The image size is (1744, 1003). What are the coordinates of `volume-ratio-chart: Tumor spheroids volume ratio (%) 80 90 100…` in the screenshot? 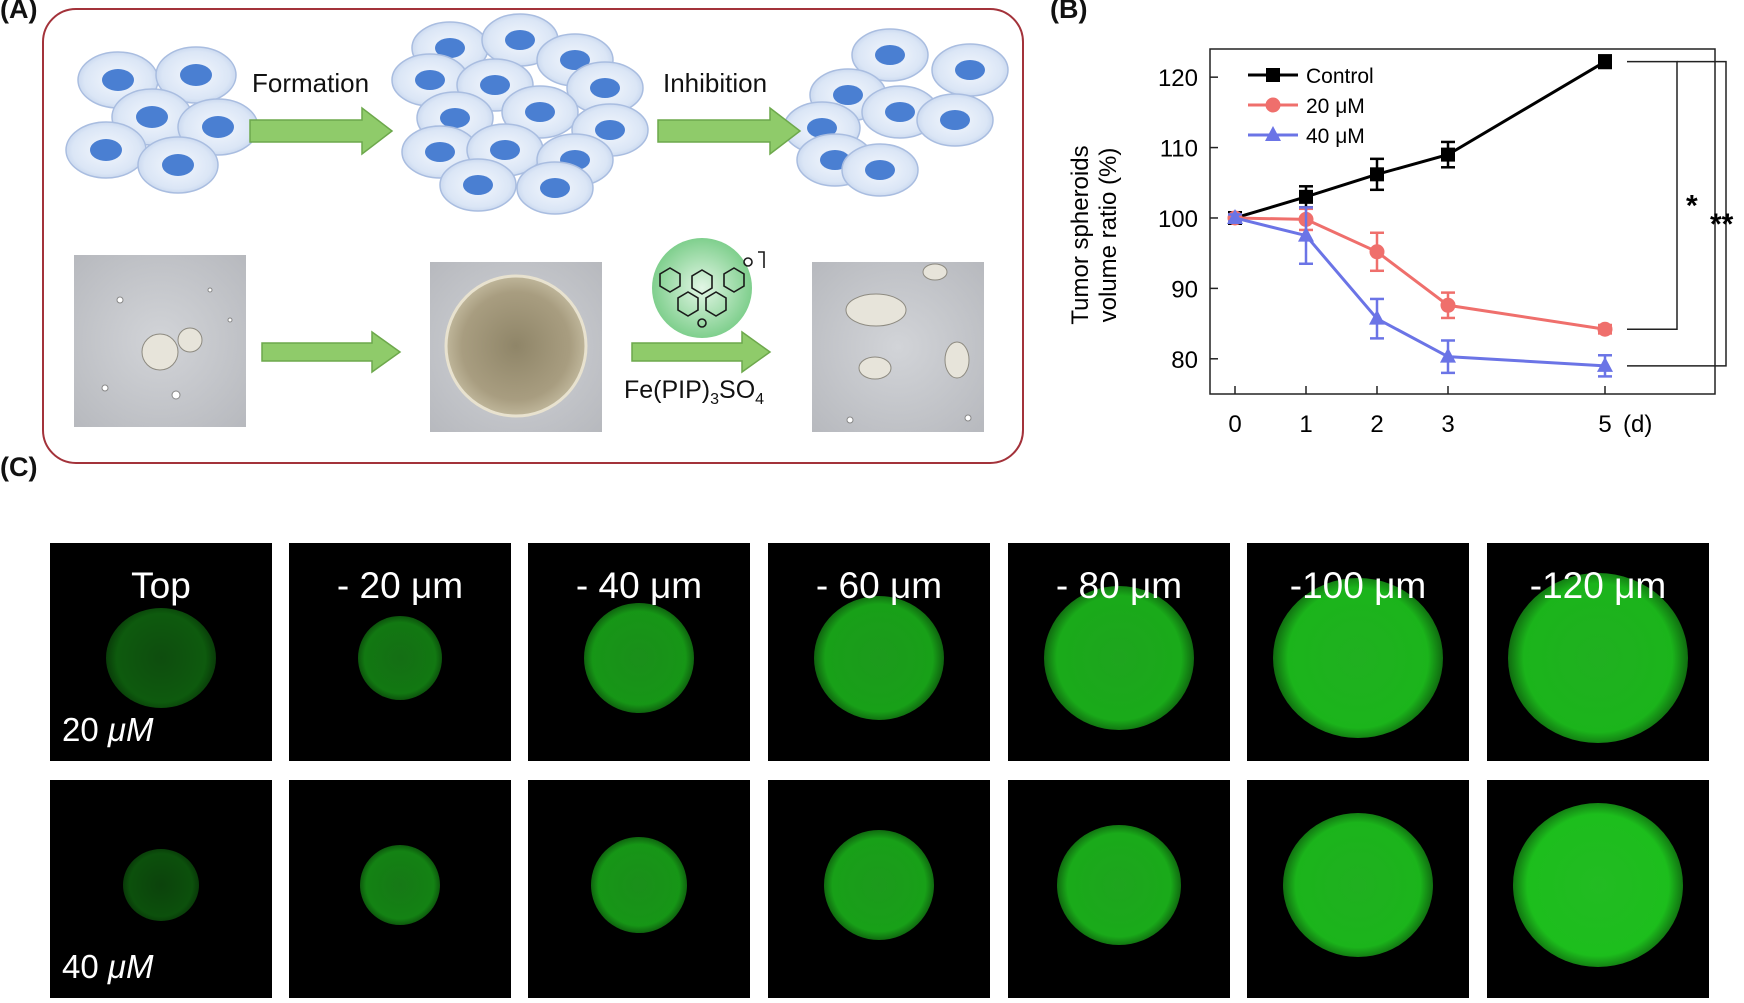 It's located at (1400, 243).